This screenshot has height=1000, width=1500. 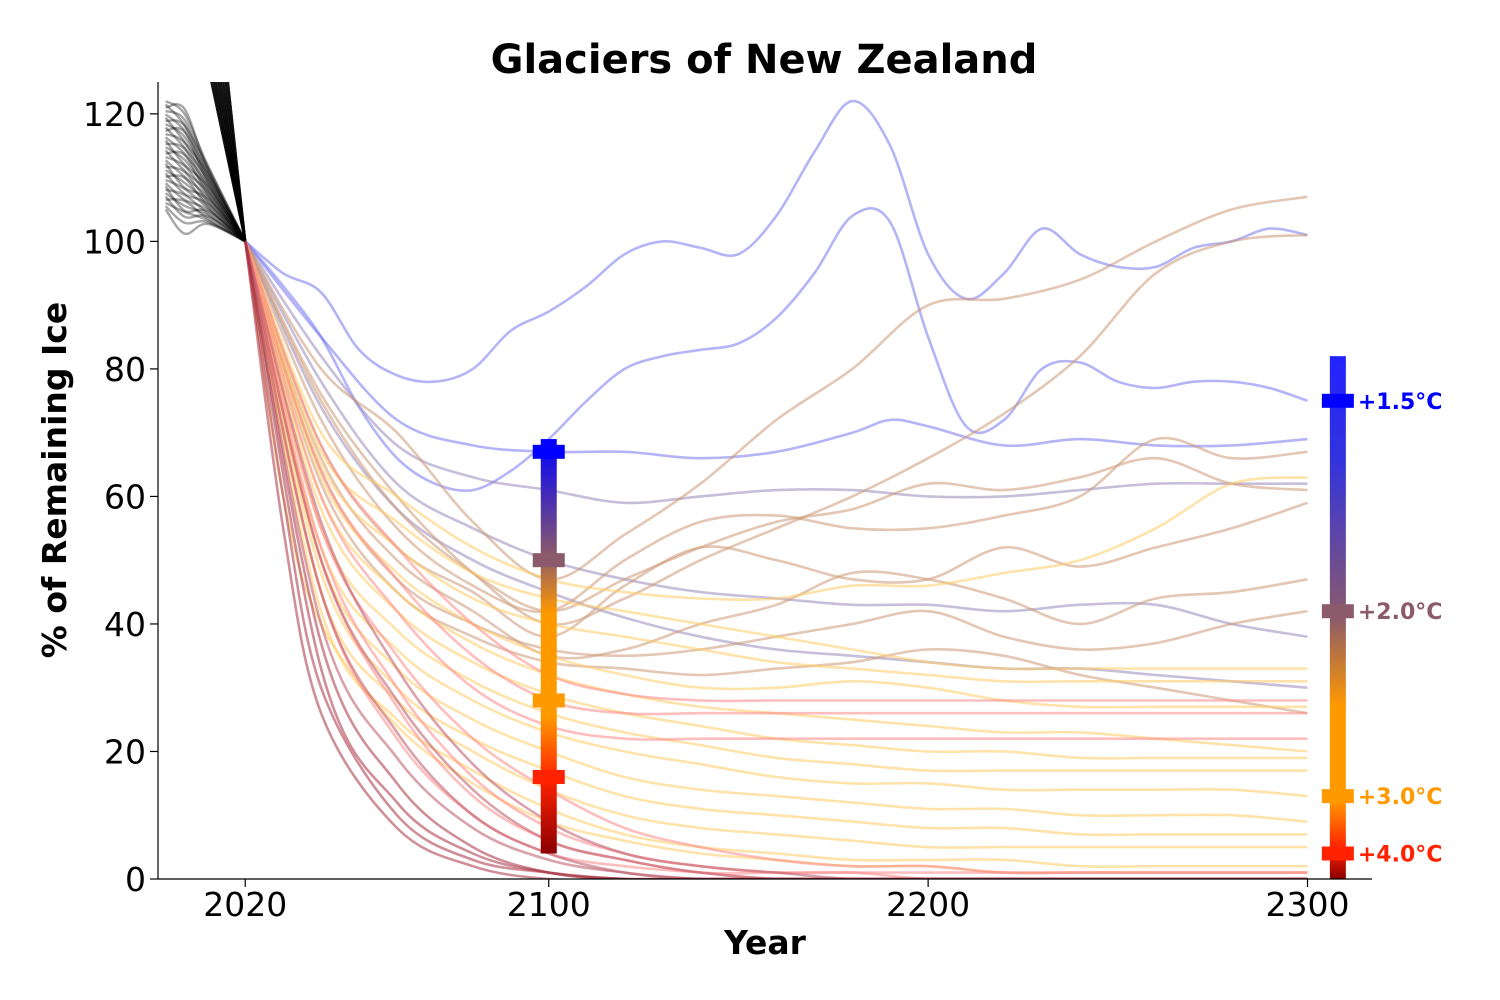 I want to click on bar-2300-marker-label-2: +2.0°C, so click(x=1400, y=612).